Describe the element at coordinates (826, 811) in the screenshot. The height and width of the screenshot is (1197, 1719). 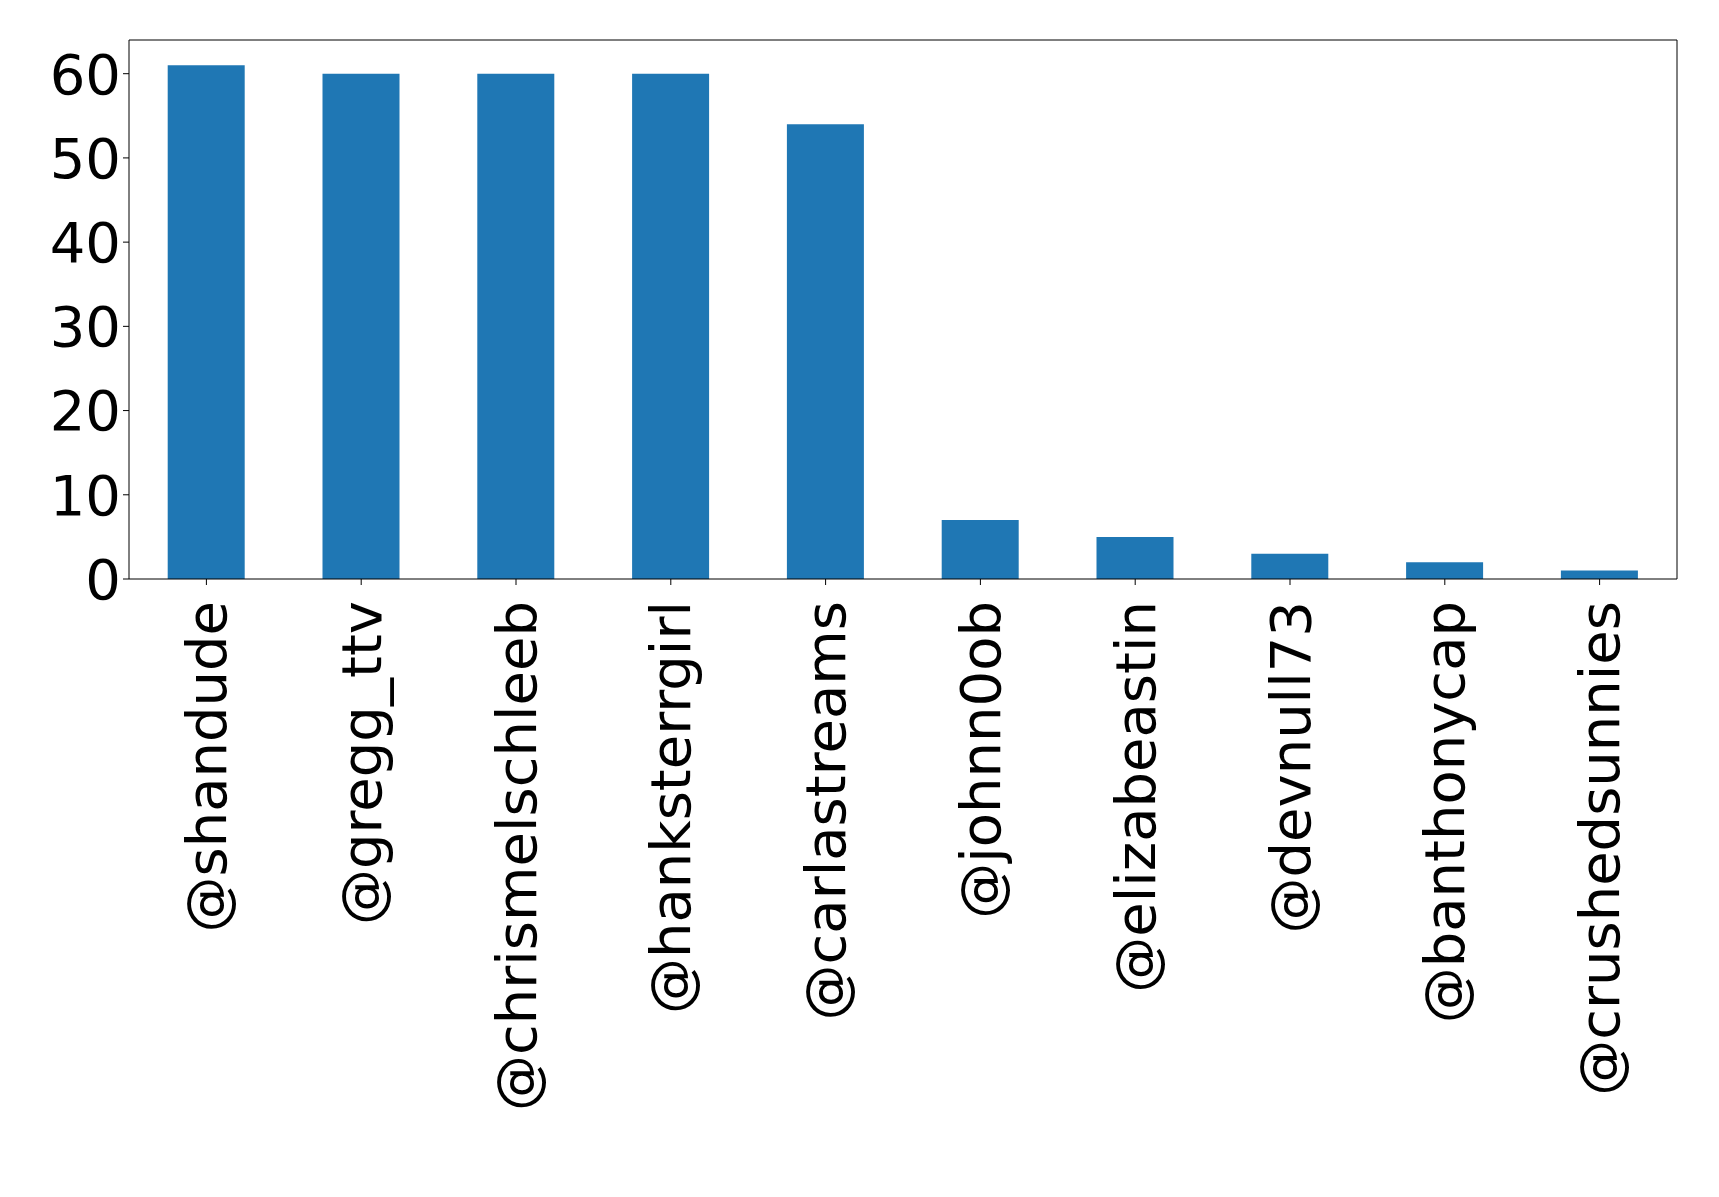
I see `x-tick-label: @carlastreams` at that location.